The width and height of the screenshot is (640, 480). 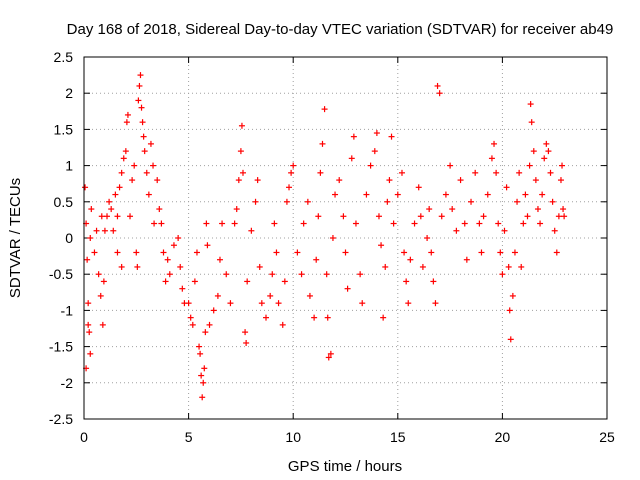 What do you see at coordinates (69, 238) in the screenshot?
I see `y-tick-label: 0` at bounding box center [69, 238].